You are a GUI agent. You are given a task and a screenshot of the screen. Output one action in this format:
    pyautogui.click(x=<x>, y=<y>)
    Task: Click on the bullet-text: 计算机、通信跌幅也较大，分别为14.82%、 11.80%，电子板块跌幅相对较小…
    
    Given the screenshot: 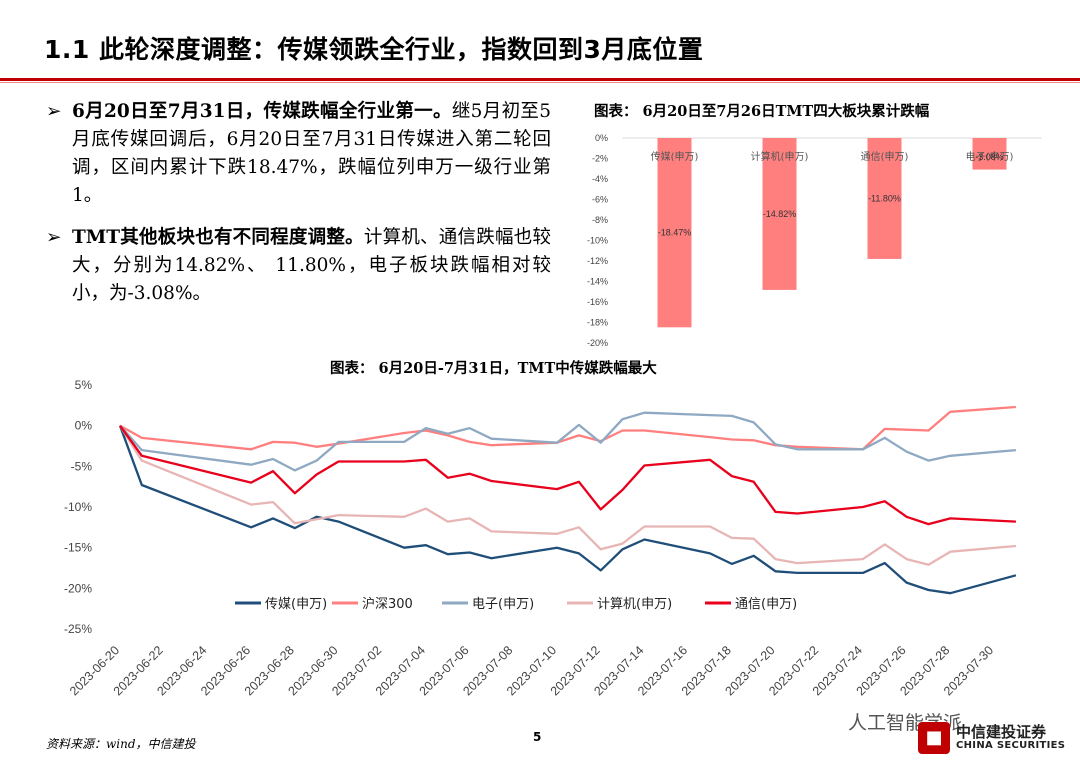 What is the action you would take?
    pyautogui.click(x=311, y=265)
    